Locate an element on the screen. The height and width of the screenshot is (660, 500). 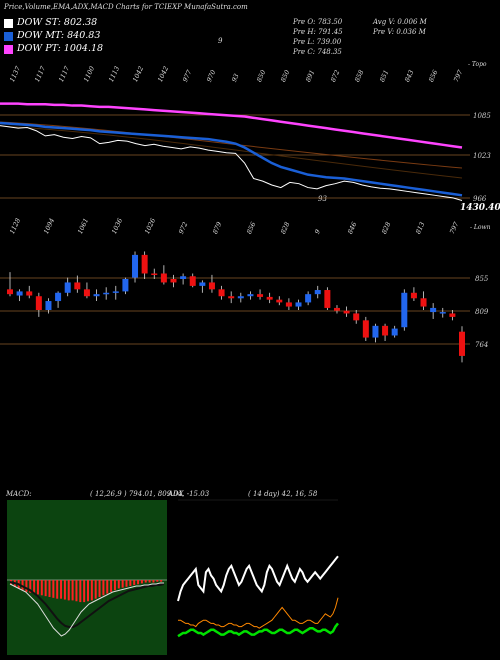
header-marker: 9 is located at coordinates (220, 41).